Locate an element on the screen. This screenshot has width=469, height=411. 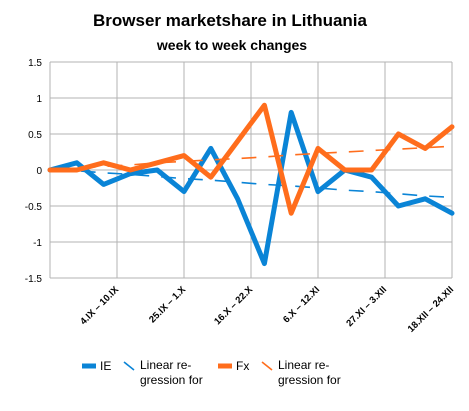
y-tick-label: -1 is located at coordinates (37, 243).